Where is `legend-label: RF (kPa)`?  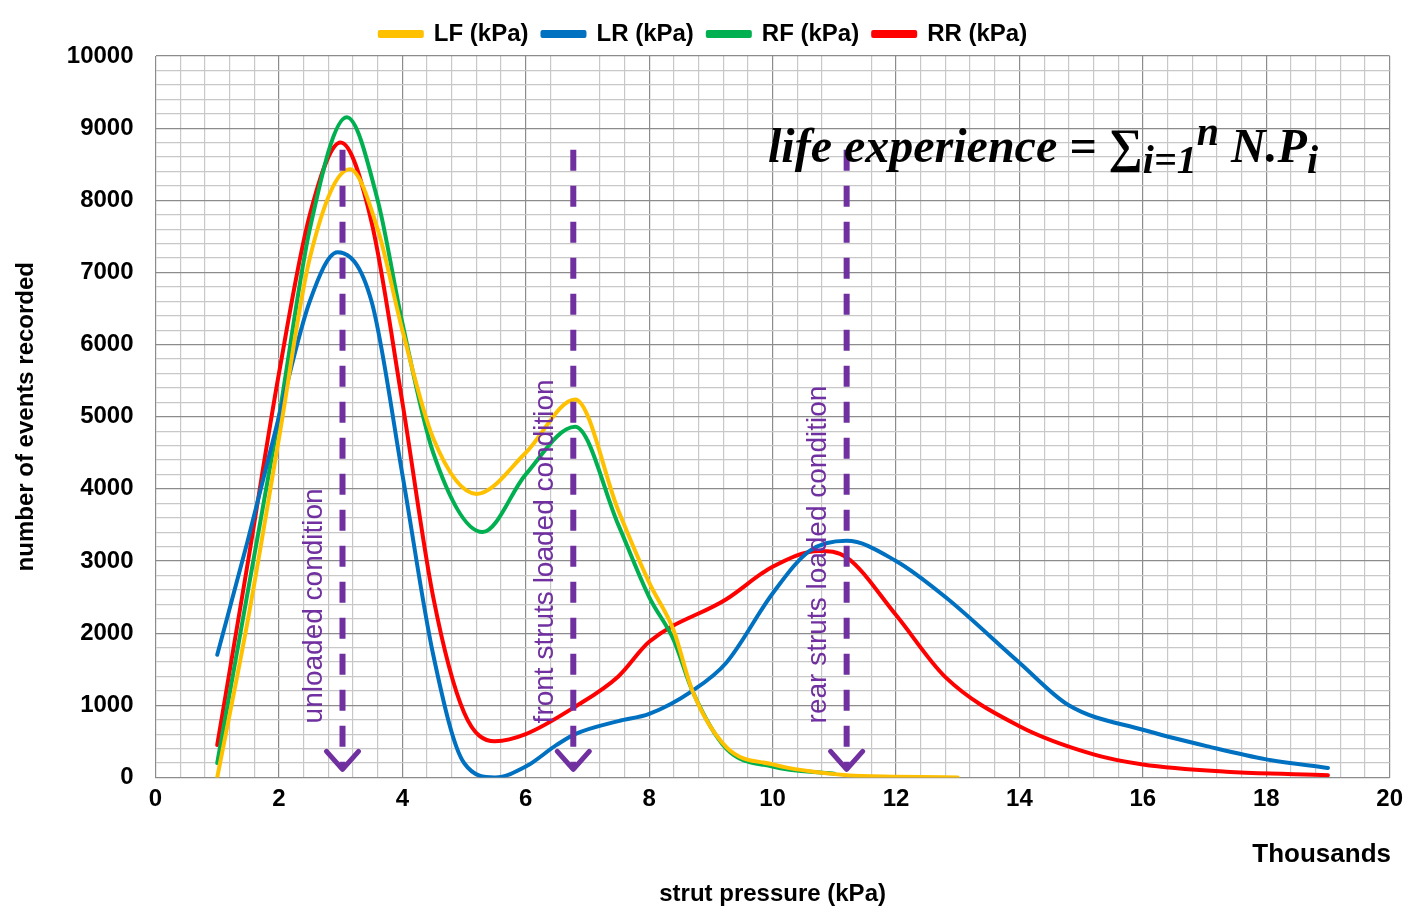
legend-label: RF (kPa) is located at coordinates (810, 32).